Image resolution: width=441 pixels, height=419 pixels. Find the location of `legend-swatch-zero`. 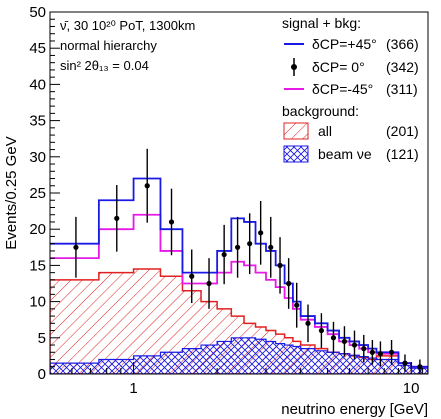

legend-swatch-zero is located at coordinates (294, 67).